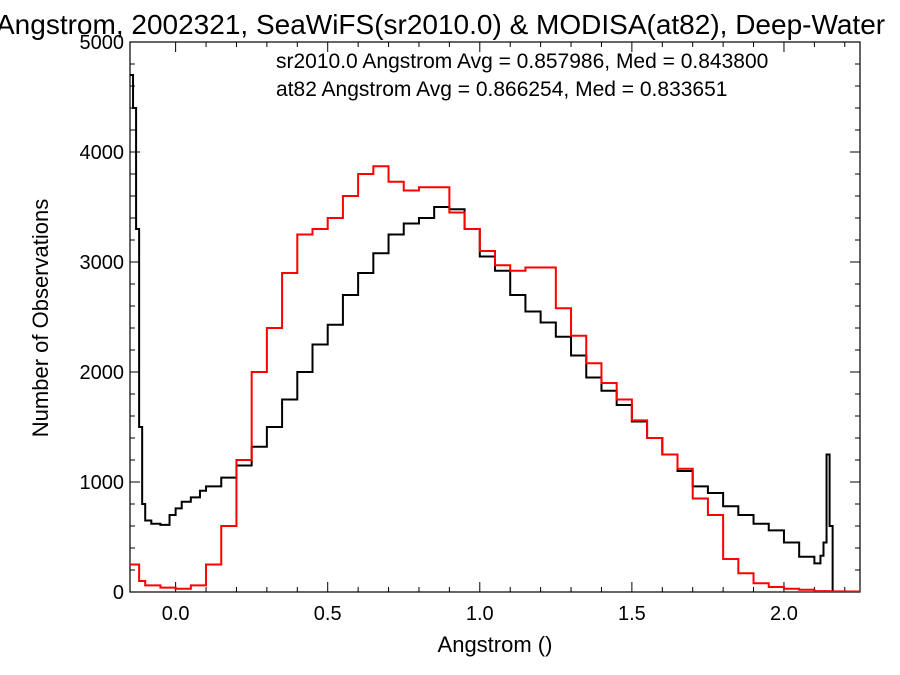  Describe the element at coordinates (328, 614) in the screenshot. I see `x-tick-label: 0.5` at that location.